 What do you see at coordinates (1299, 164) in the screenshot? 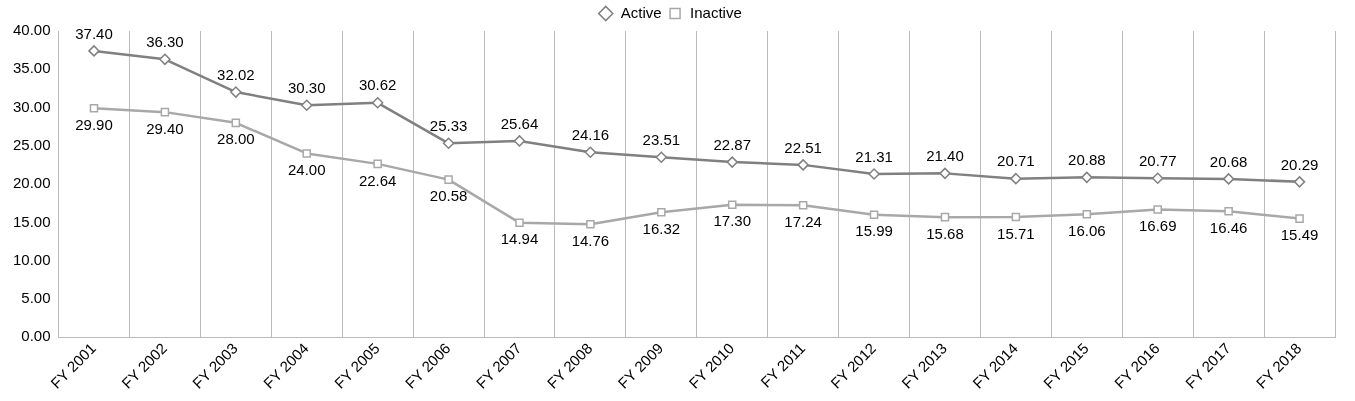
I see `data-label: 20.29` at bounding box center [1299, 164].